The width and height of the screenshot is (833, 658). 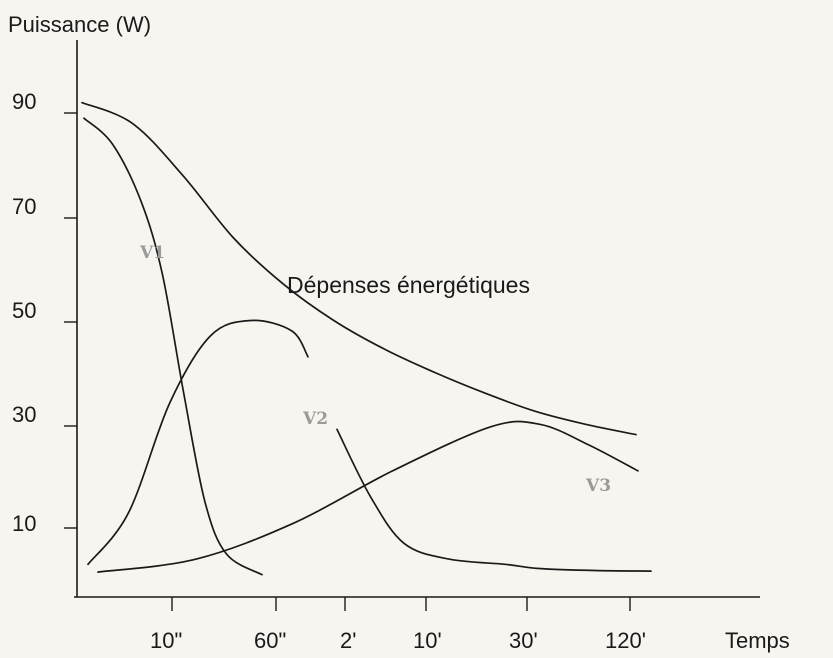 What do you see at coordinates (625, 640) in the screenshot?
I see `x-tick-label: 120'` at bounding box center [625, 640].